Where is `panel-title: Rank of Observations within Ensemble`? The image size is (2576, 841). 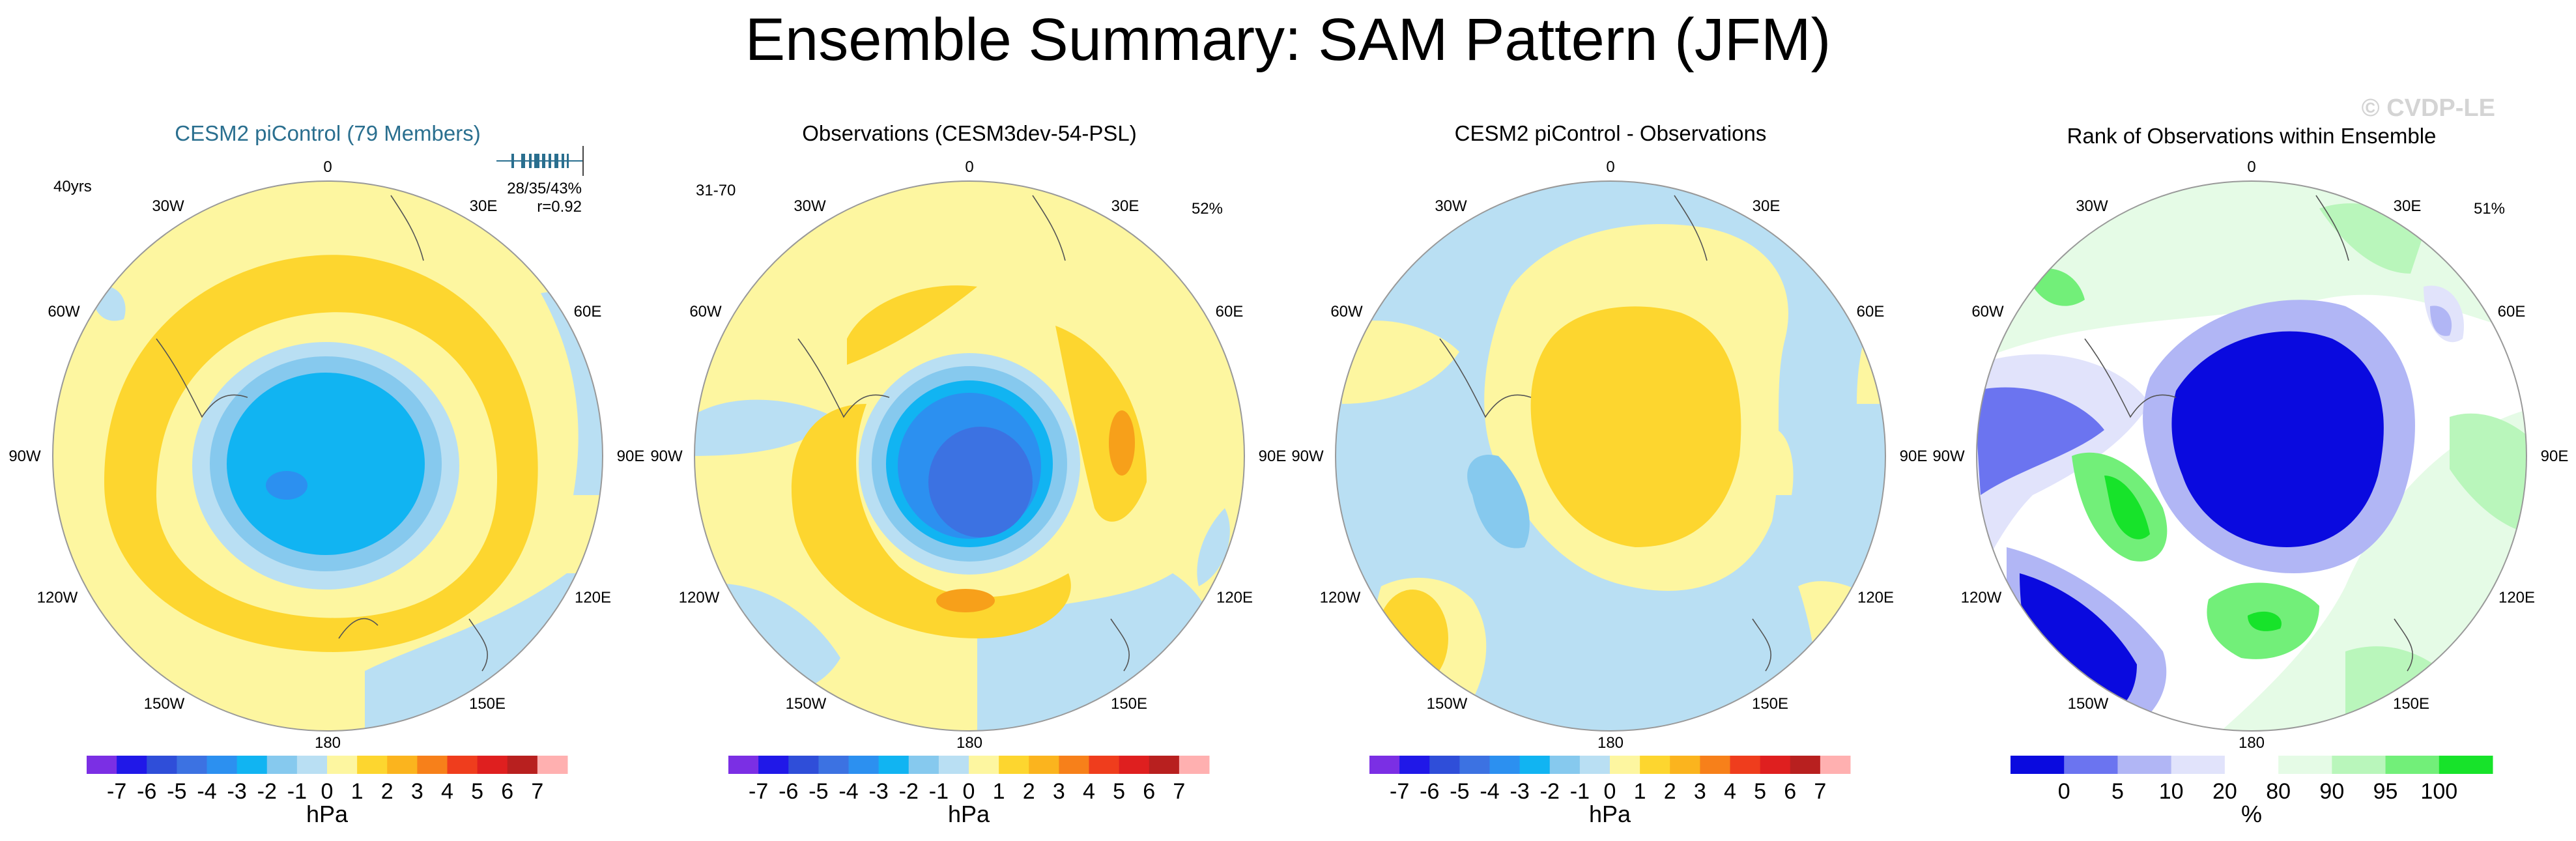 panel-title: Rank of Observations within Ensemble is located at coordinates (2252, 136).